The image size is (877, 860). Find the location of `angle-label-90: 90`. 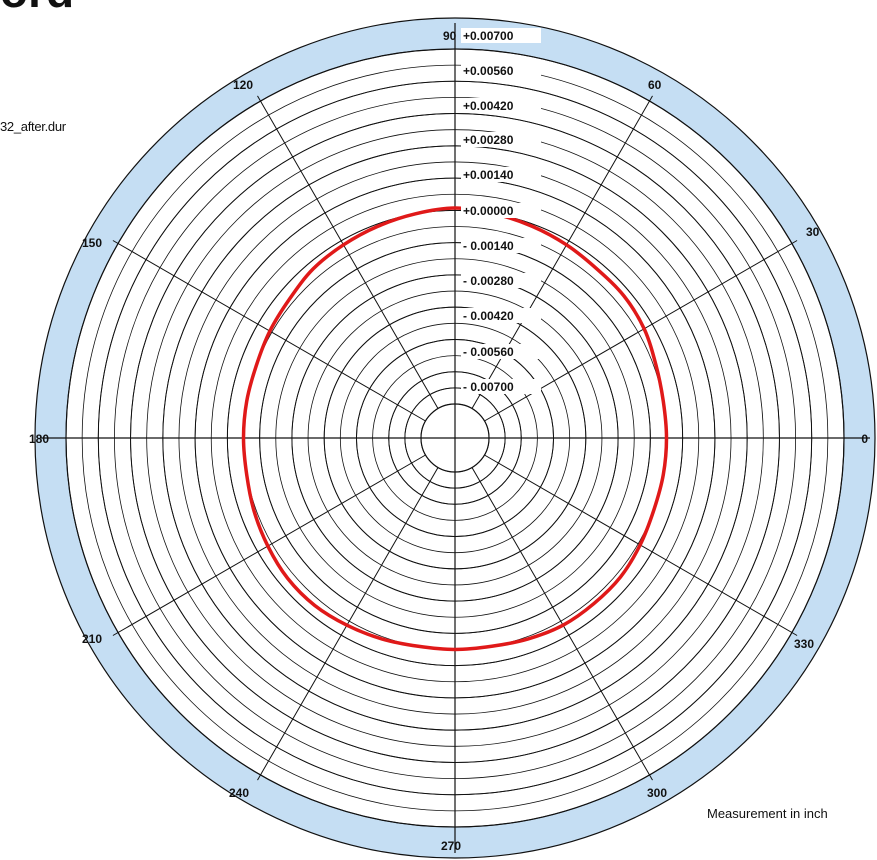

angle-label-90: 90 is located at coordinates (450, 36).